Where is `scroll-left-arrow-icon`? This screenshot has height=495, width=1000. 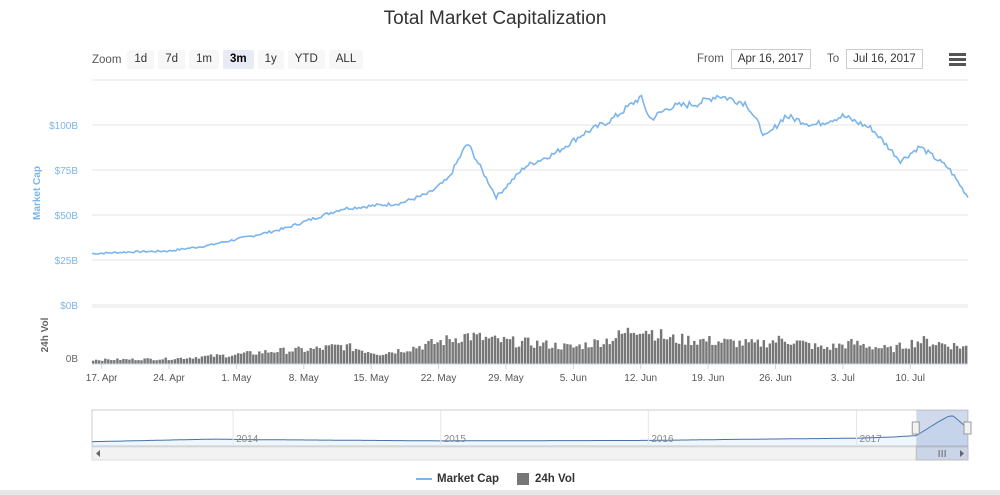 scroll-left-arrow-icon is located at coordinates (98, 453).